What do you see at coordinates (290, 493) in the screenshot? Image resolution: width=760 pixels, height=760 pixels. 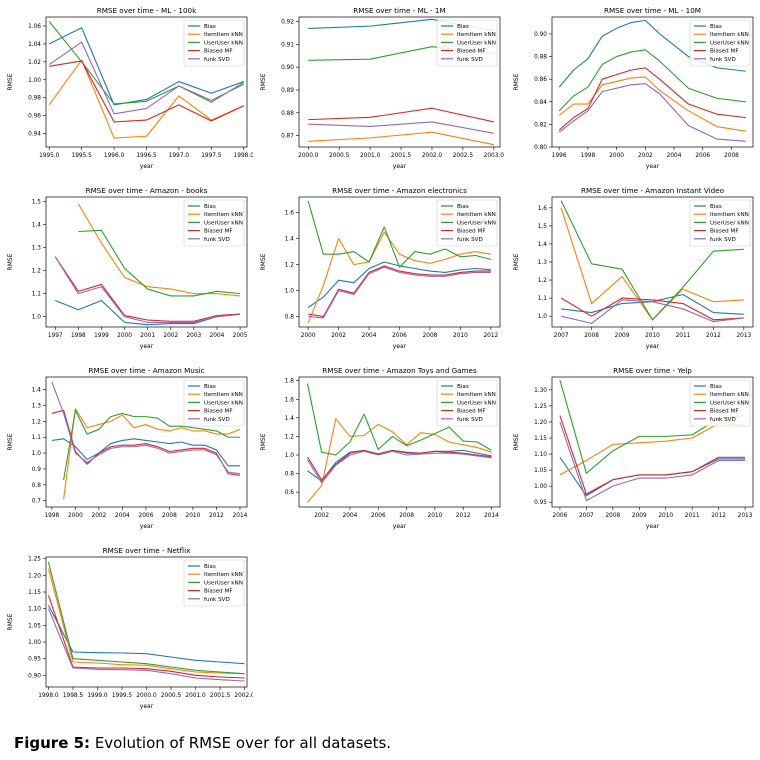 I see `y-tick-label: 0.6` at bounding box center [290, 493].